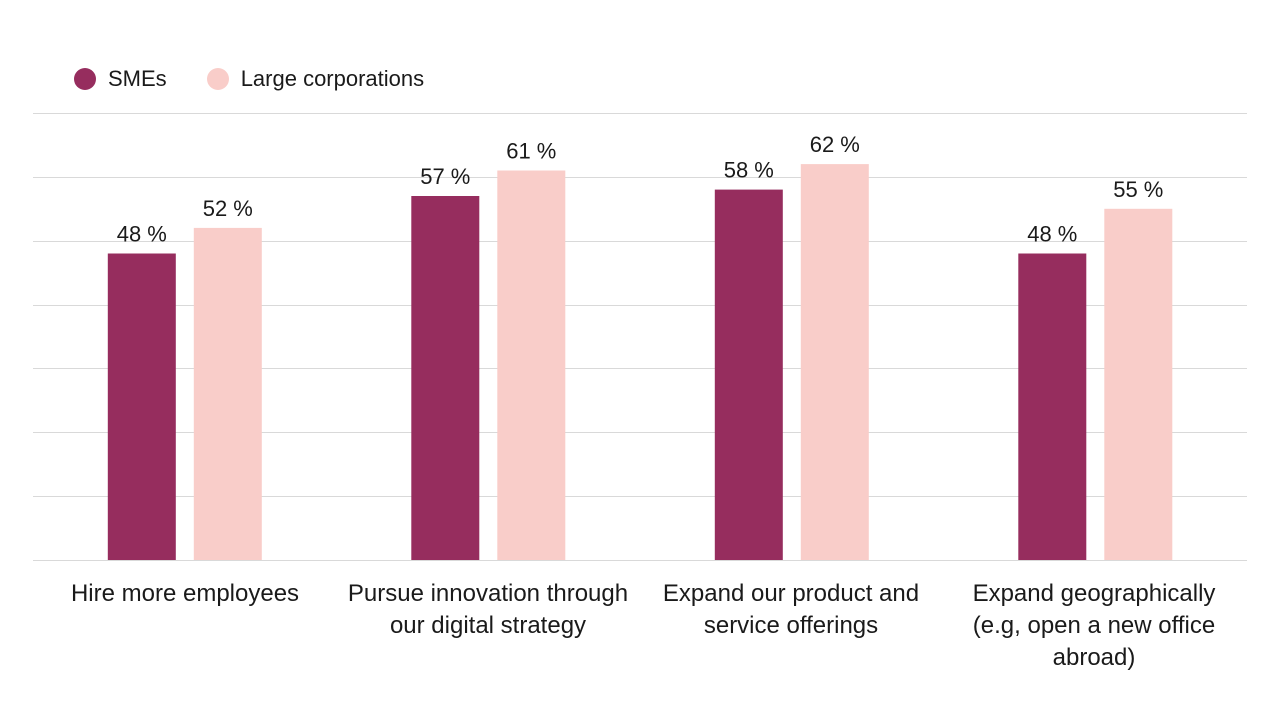 Image resolution: width=1280 pixels, height=720 pixels. Describe the element at coordinates (1094, 593) in the screenshot. I see `category-label-line: Expand geographically` at that location.